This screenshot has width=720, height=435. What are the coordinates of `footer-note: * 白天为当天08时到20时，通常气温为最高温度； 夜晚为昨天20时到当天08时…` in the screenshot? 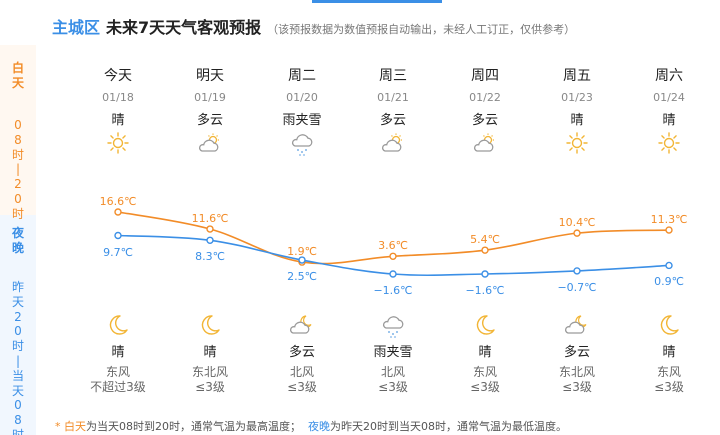 It's located at (311, 426).